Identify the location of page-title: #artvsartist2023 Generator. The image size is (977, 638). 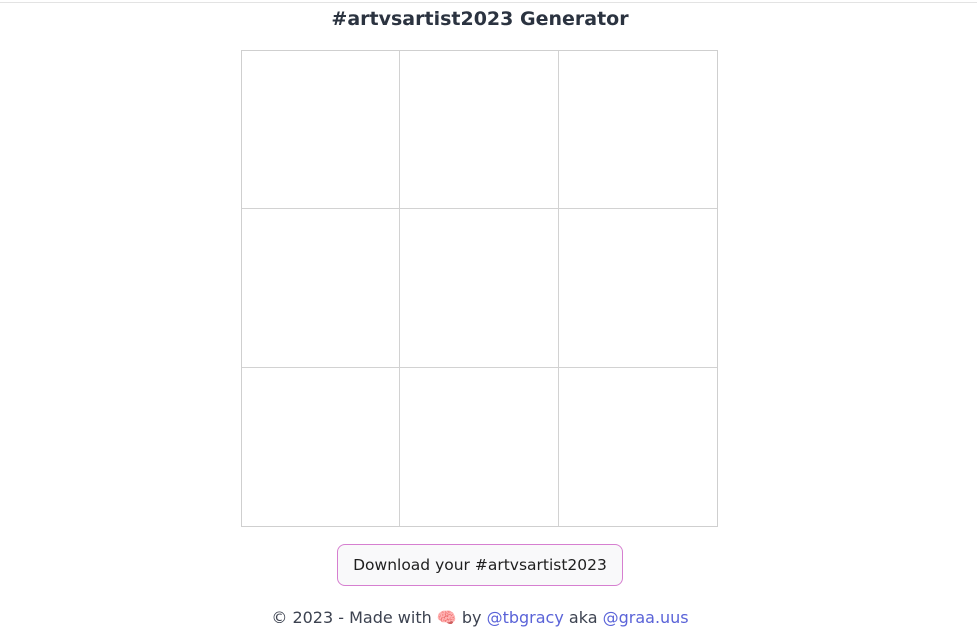
(480, 19).